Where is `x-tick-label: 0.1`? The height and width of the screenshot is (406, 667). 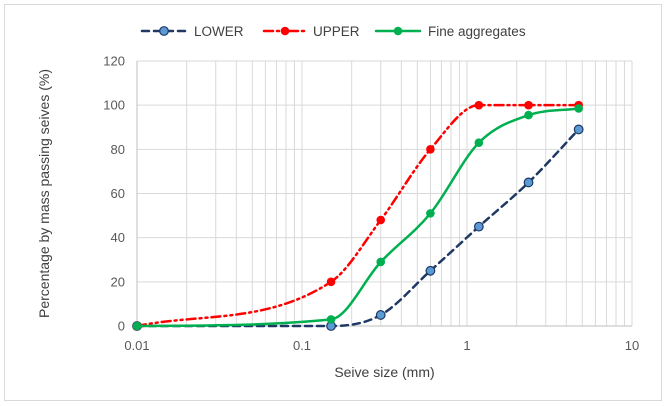
x-tick-label: 0.1 is located at coordinates (302, 345).